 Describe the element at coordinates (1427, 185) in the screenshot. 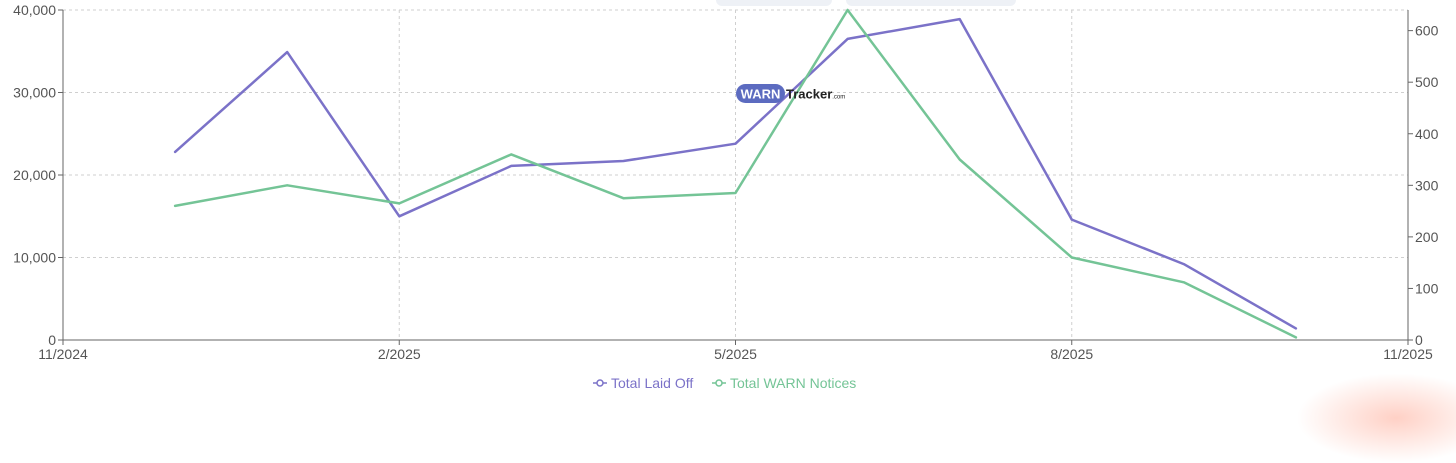

I see `right-axis-tick-label: 300` at that location.